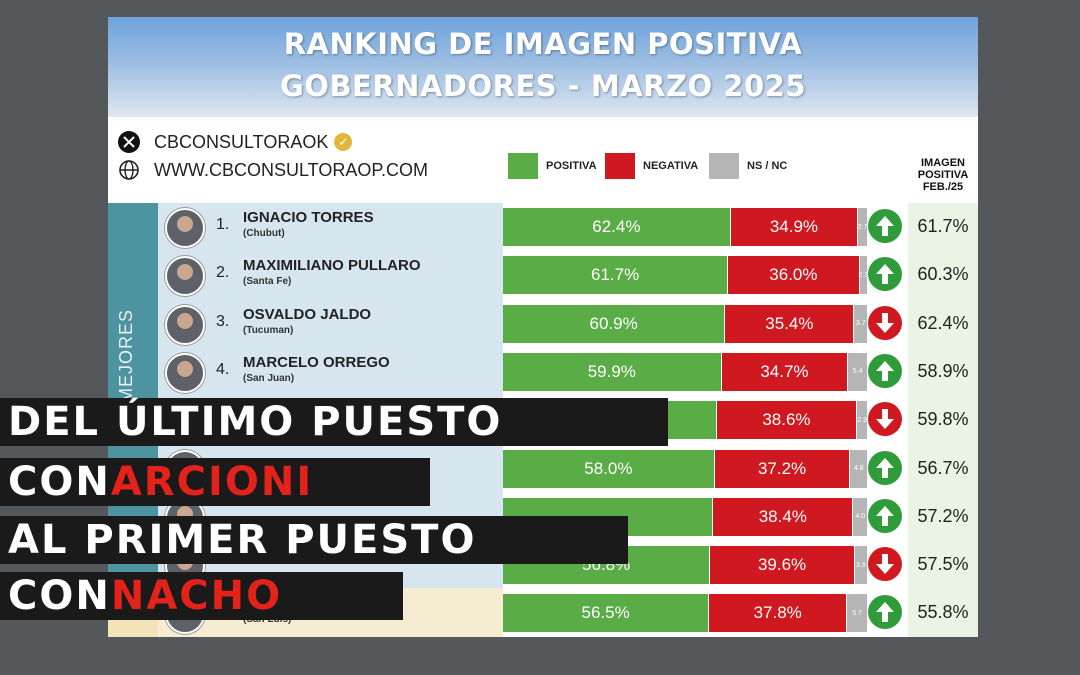  Describe the element at coordinates (316, 362) in the screenshot. I see `governor-name: MARCELO ORREGO` at that location.